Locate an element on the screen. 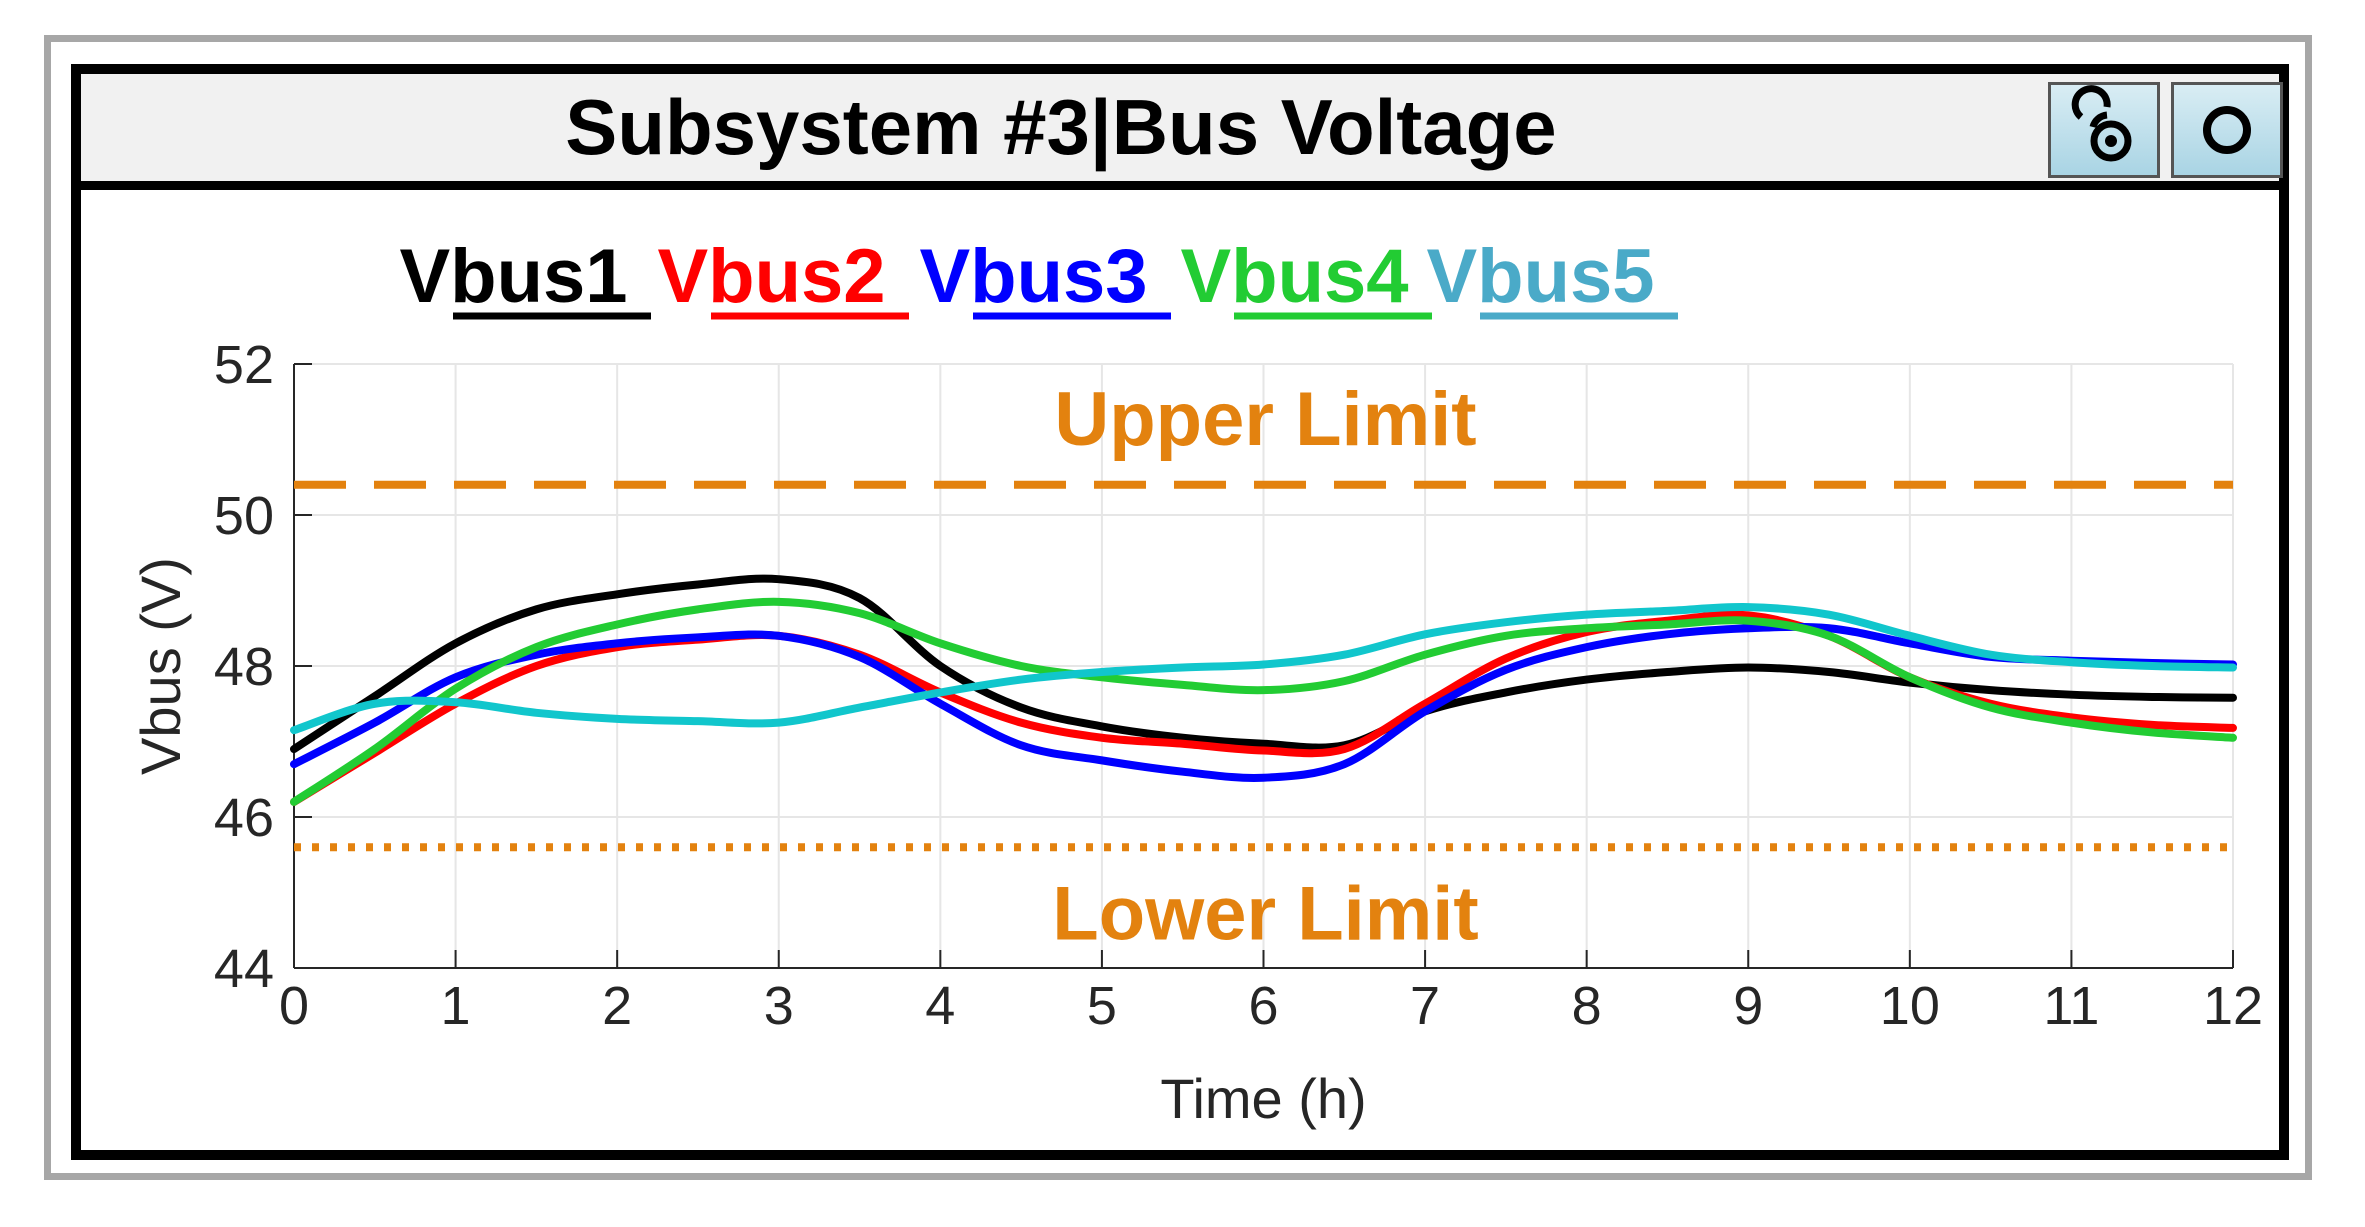 Image resolution: width=2365 pixels, height=1227 pixels. x-tick-label: 0 is located at coordinates (294, 1006).